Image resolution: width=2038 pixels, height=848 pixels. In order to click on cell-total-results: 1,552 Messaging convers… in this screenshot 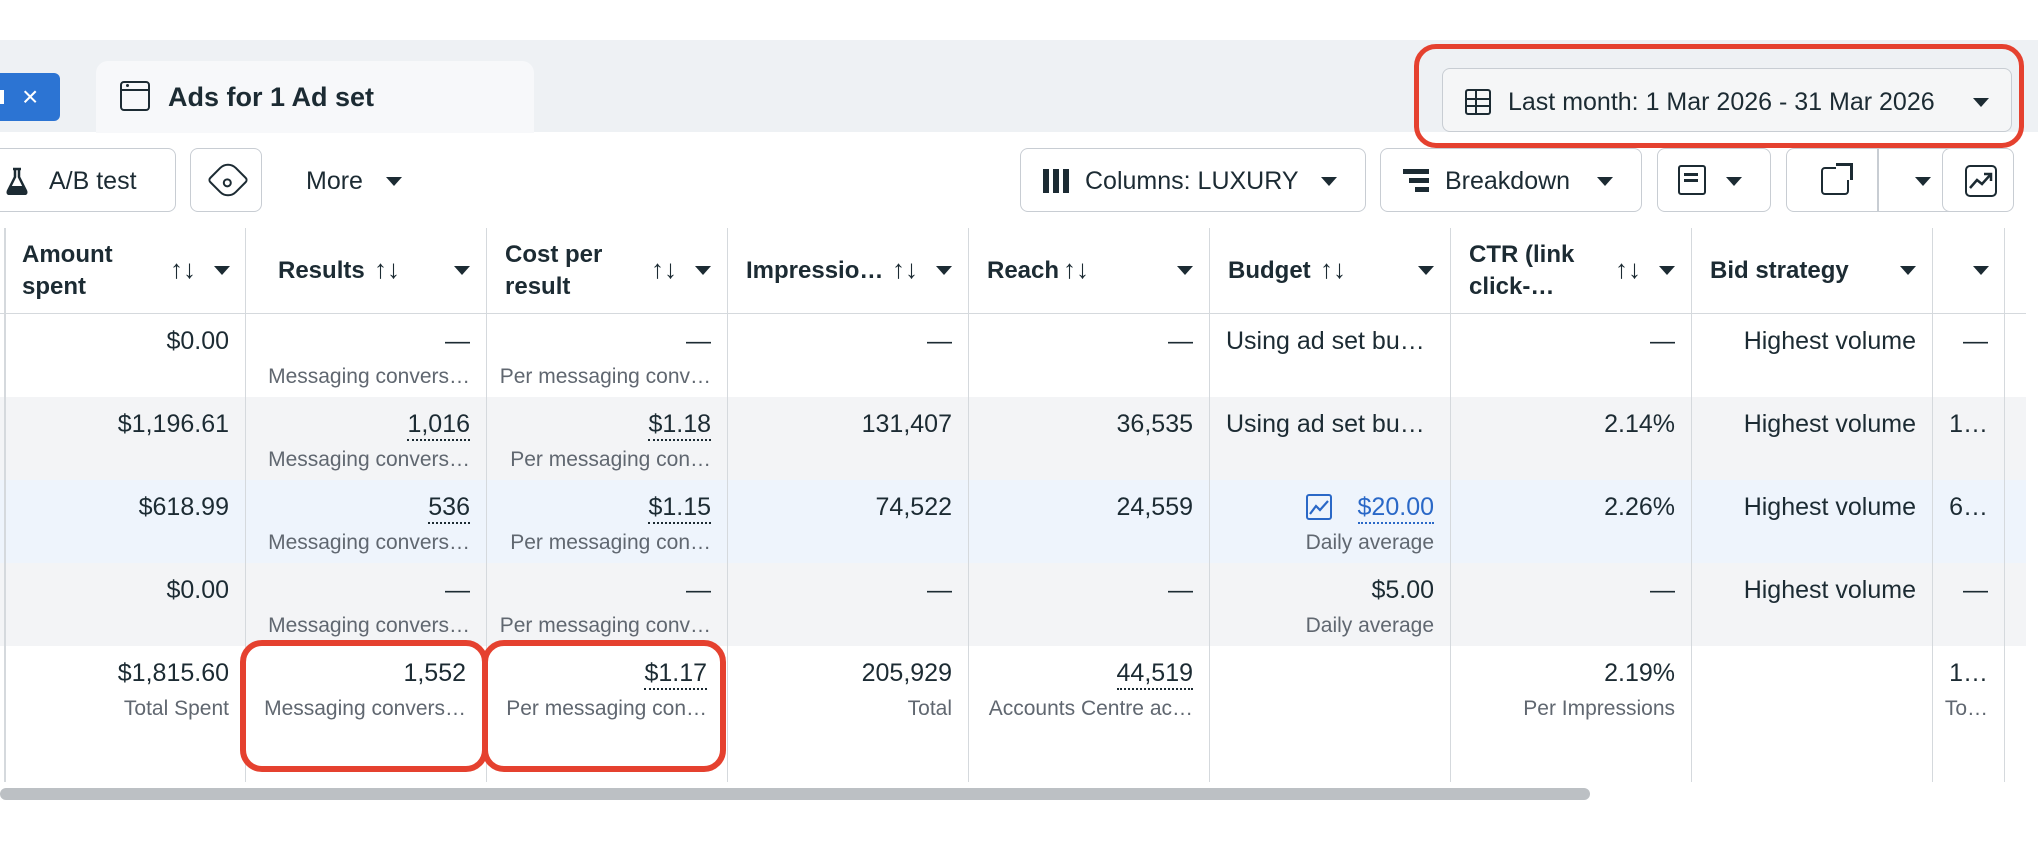, I will do `click(366, 714)`.